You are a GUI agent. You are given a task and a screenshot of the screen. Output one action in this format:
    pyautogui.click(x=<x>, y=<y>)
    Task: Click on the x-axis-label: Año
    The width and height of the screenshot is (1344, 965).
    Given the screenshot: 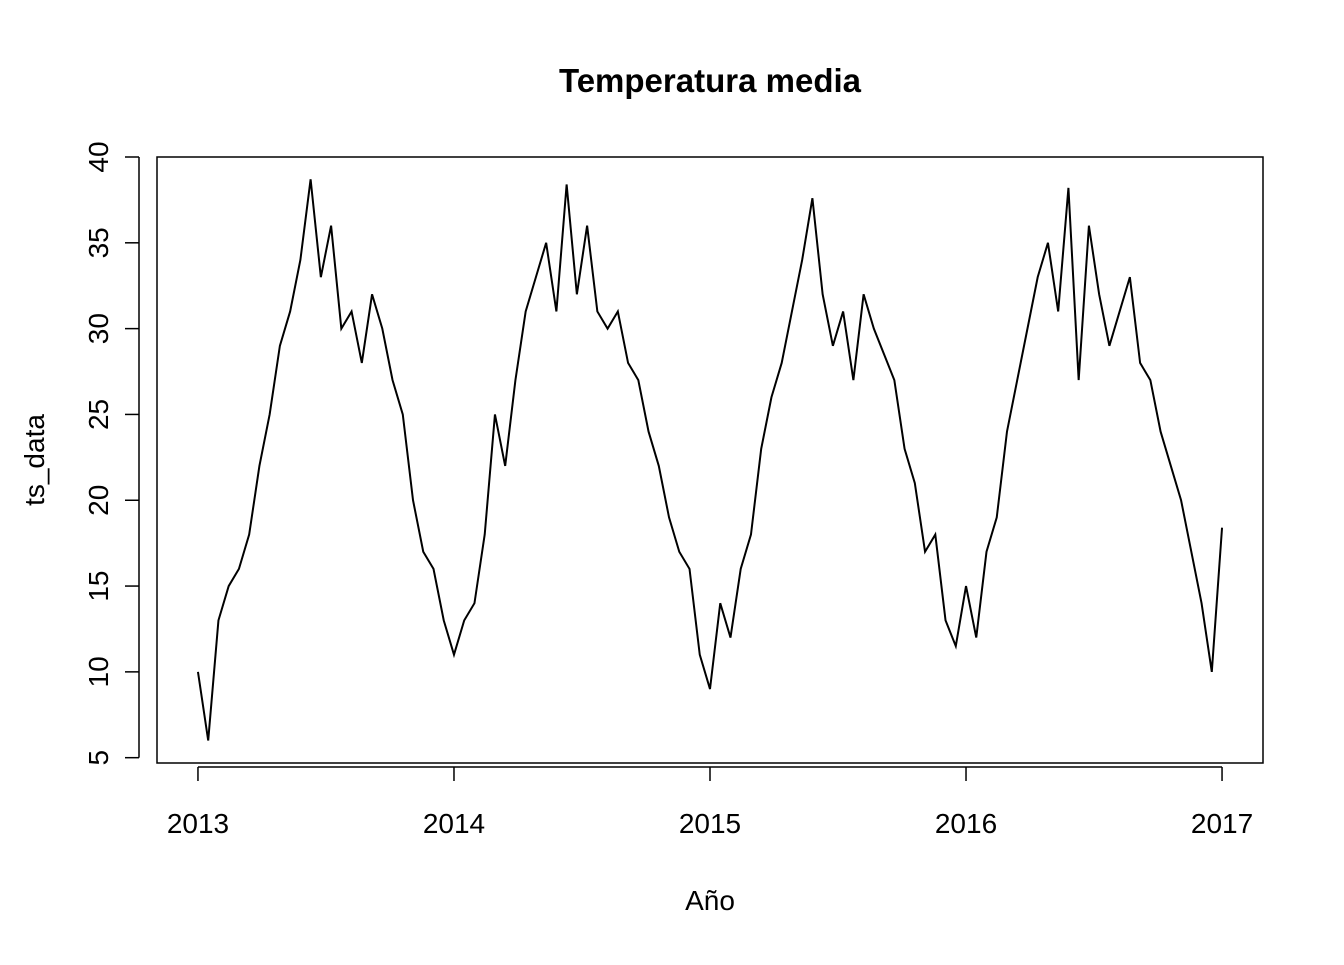 What is the action you would take?
    pyautogui.click(x=710, y=900)
    